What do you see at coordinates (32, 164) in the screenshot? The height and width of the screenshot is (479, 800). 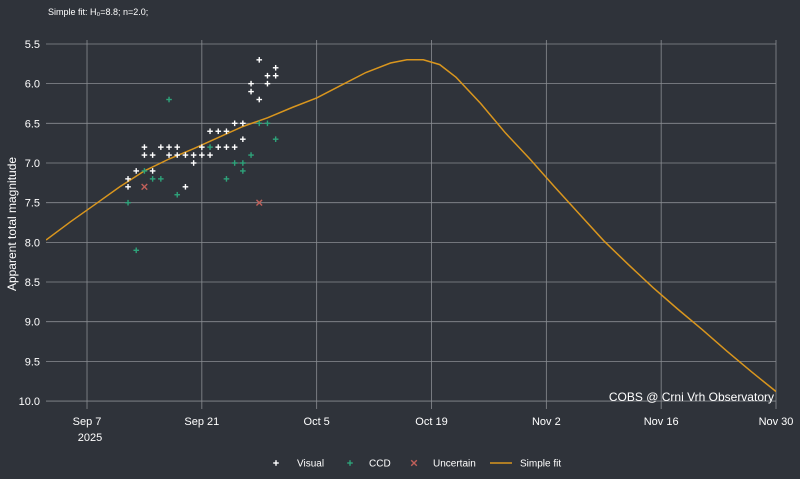 I see `y-tick-label: 7.0` at bounding box center [32, 164].